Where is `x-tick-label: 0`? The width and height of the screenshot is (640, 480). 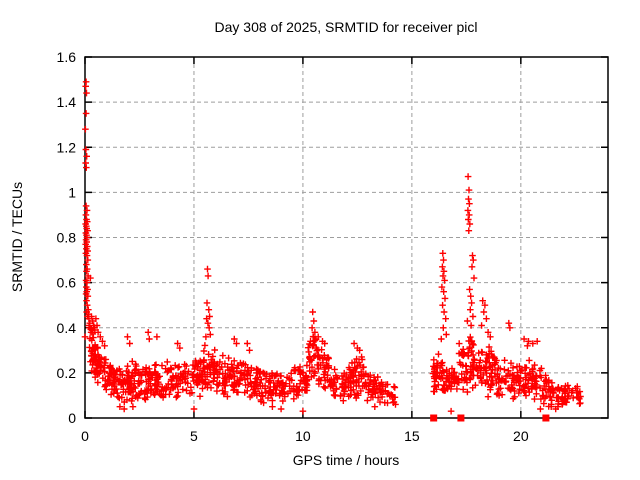 x-tick-label: 0 is located at coordinates (85, 436).